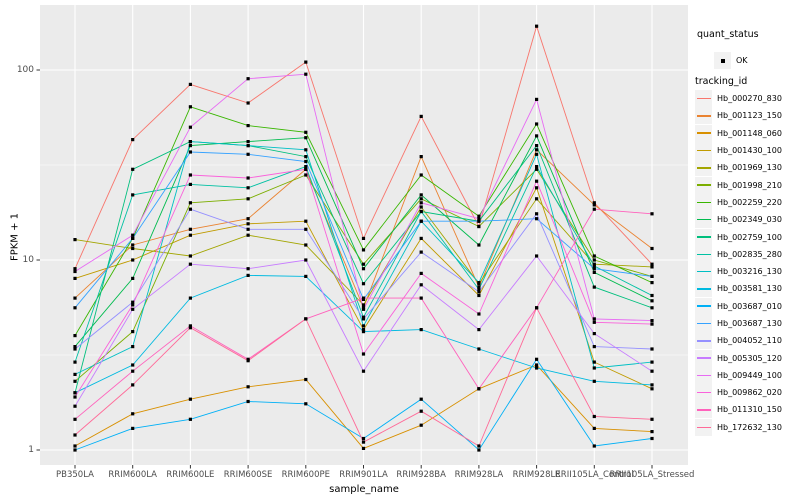  What do you see at coordinates (536, 475) in the screenshot?
I see `x-tick-label: RRIM928LE` at bounding box center [536, 475].